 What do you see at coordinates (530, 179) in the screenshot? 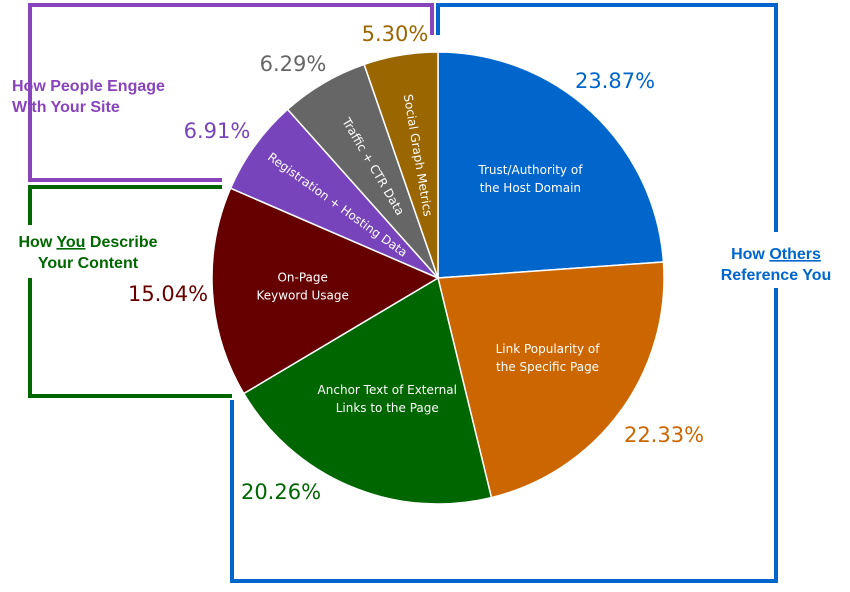
I see `slice-label: Trust/Authority of the Host Domain` at bounding box center [530, 179].